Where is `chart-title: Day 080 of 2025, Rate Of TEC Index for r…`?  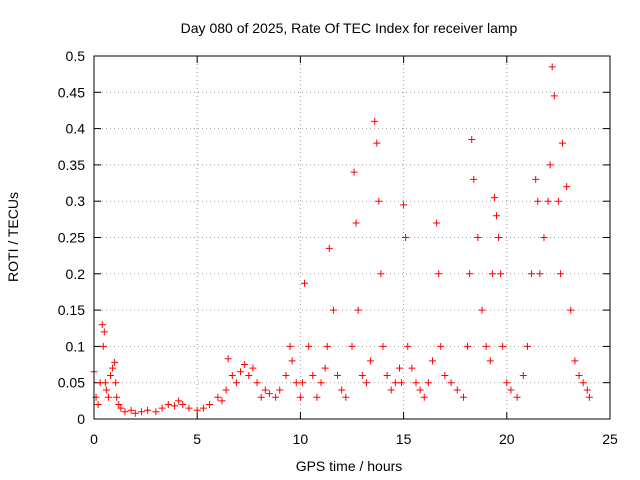
chart-title: Day 080 of 2025, Rate Of TEC Index for r… is located at coordinates (349, 28).